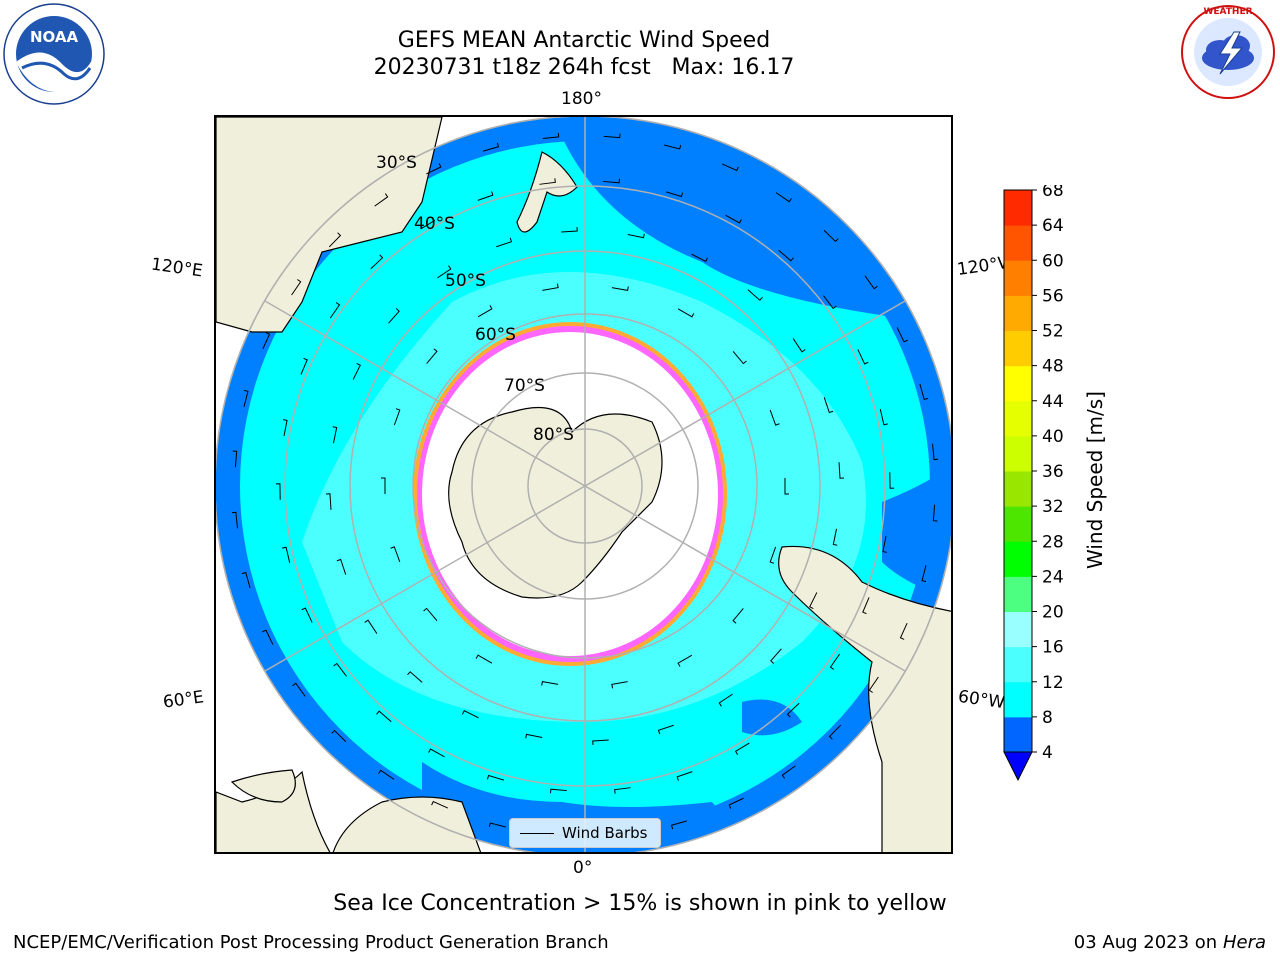 The height and width of the screenshot is (960, 1280). I want to click on footer-right: 03 Aug 2023 on Hera, so click(1170, 942).